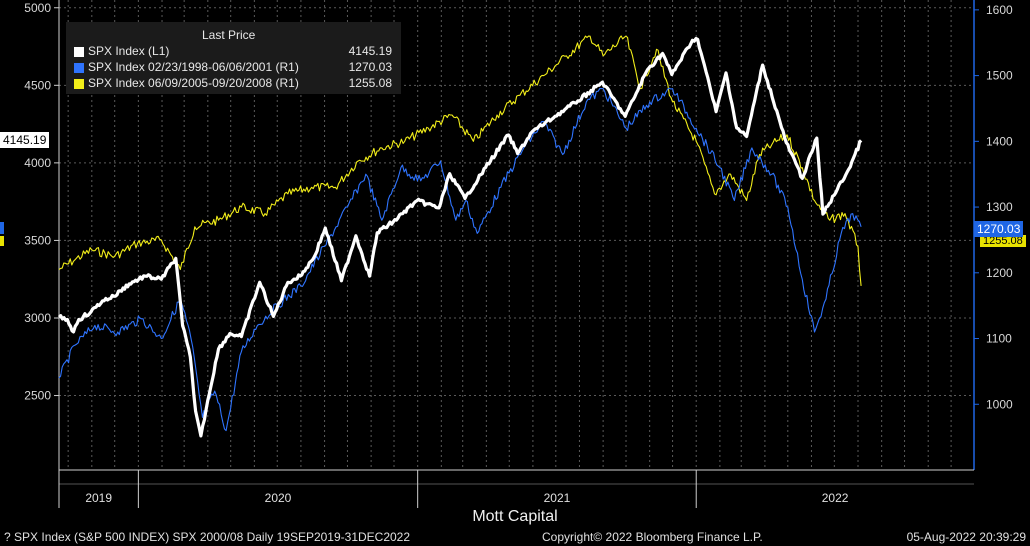 The image size is (1030, 546). What do you see at coordinates (515, 516) in the screenshot?
I see `watermark: Mott Capital` at bounding box center [515, 516].